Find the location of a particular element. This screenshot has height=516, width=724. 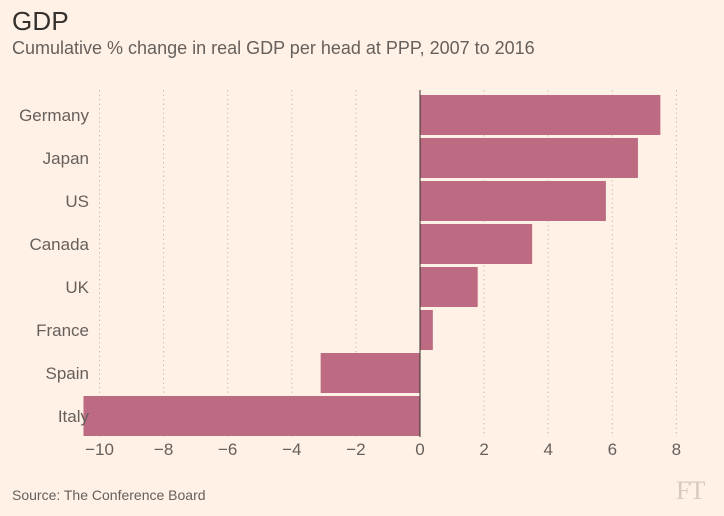

bar-uk is located at coordinates (449, 287).